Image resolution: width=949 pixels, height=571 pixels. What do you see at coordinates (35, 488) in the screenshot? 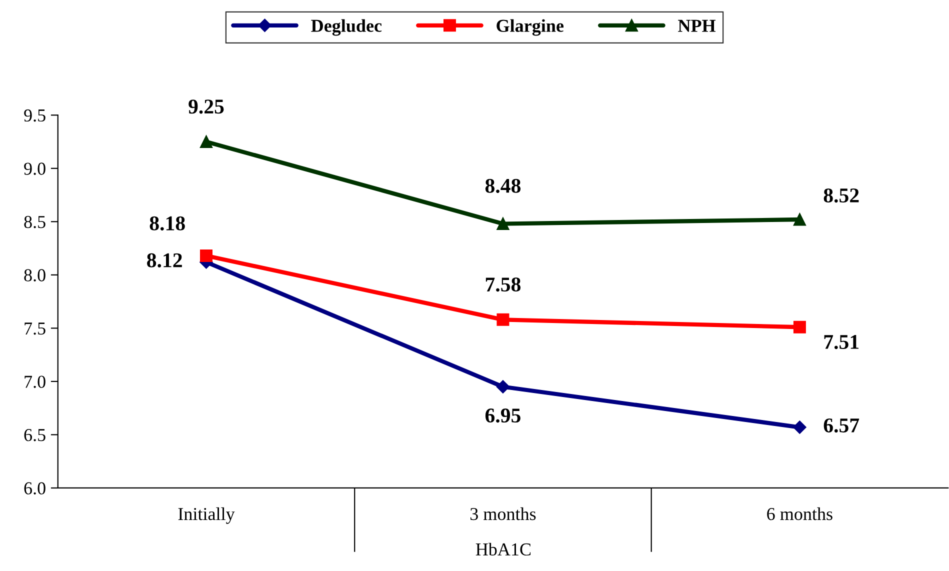
I see `y-tick-label: 6.0` at bounding box center [35, 488].